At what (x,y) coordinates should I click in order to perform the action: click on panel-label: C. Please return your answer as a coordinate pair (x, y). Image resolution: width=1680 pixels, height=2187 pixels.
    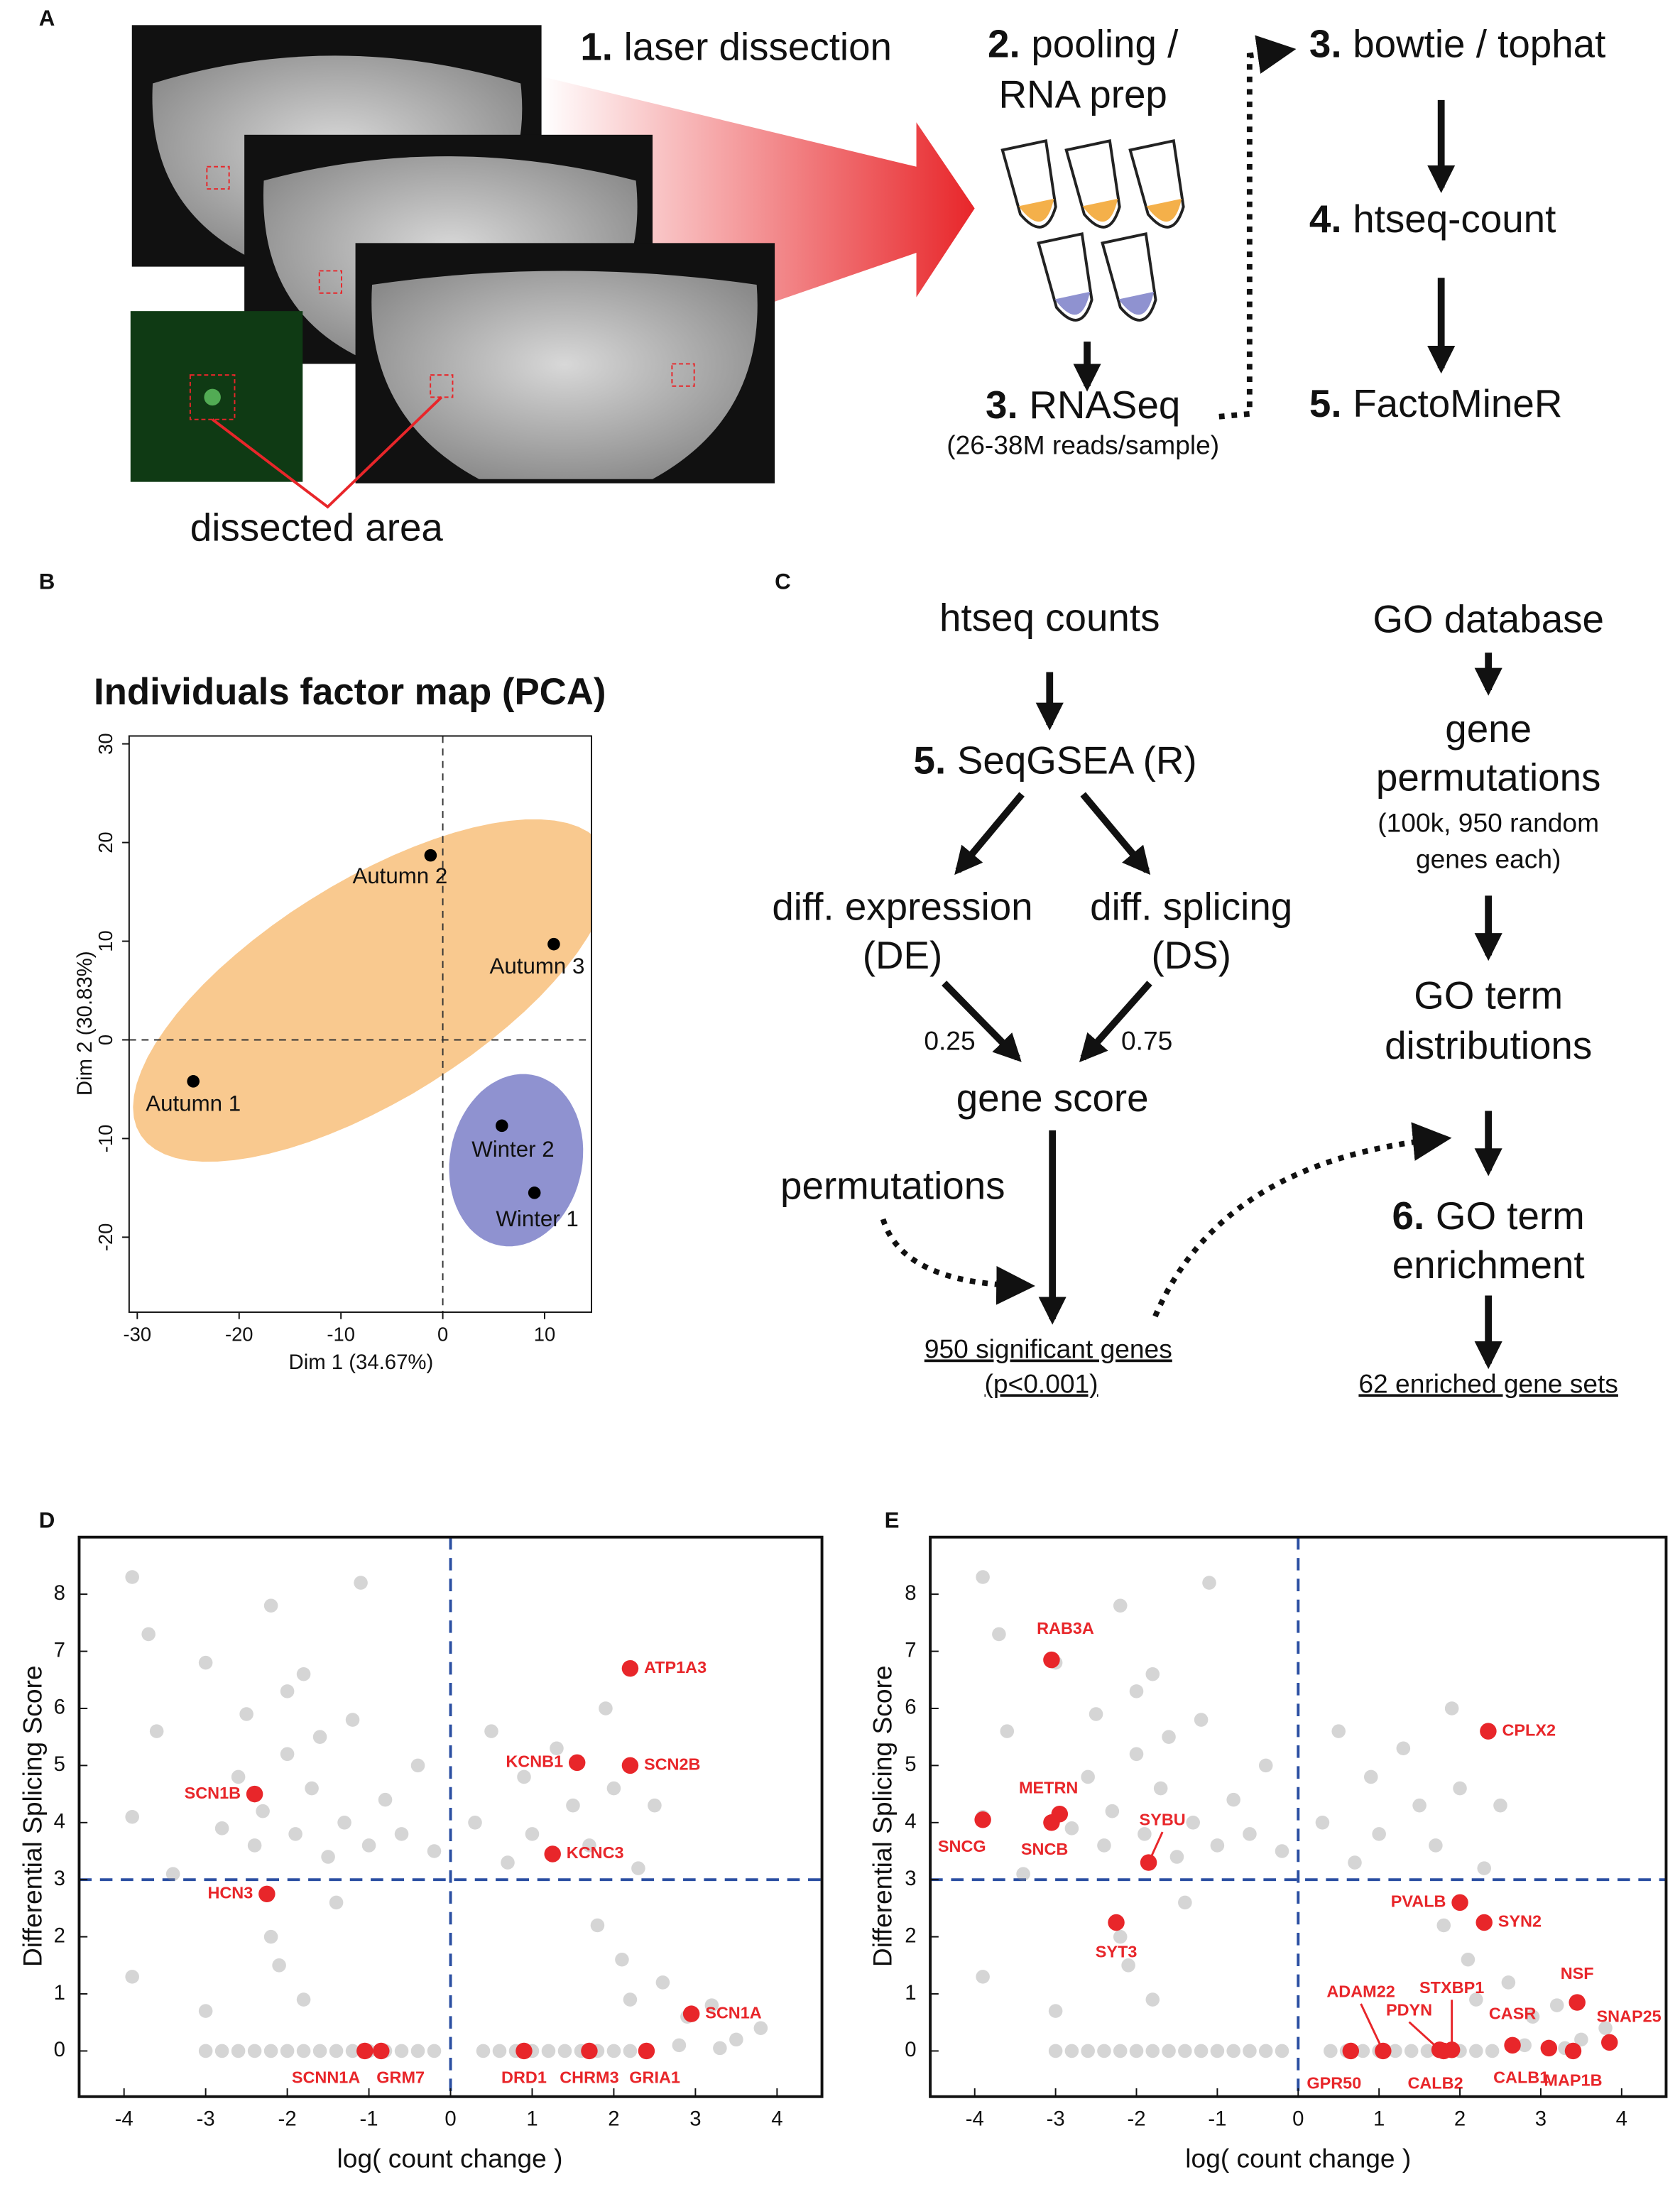
    Looking at the image, I should click on (783, 581).